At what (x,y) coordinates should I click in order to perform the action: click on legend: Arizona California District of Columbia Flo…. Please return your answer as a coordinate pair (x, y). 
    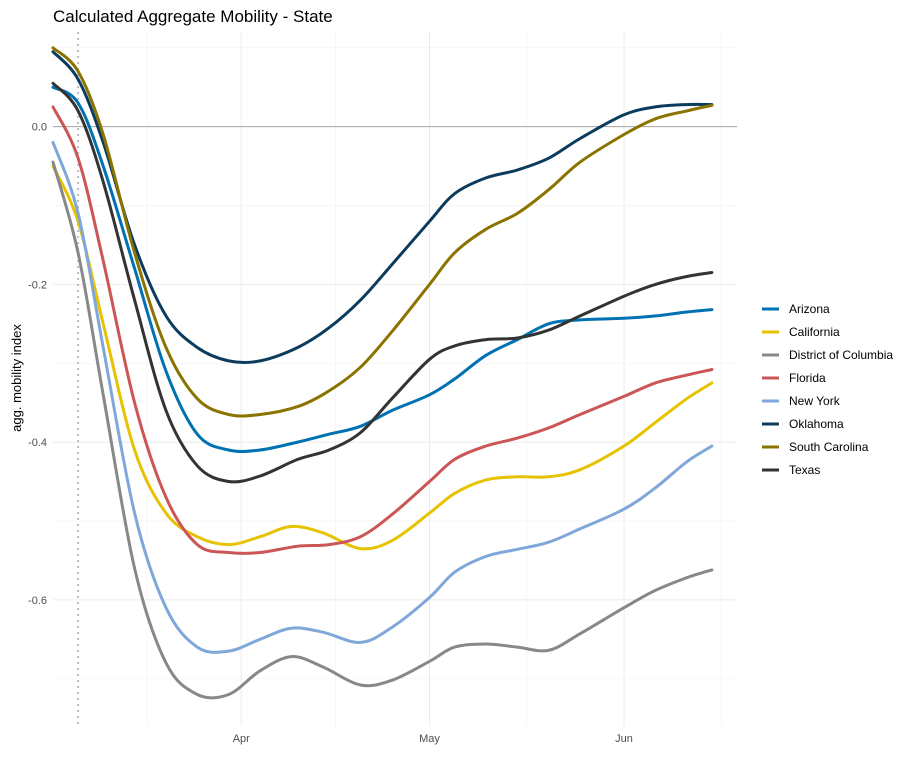
    Looking at the image, I should click on (827, 389).